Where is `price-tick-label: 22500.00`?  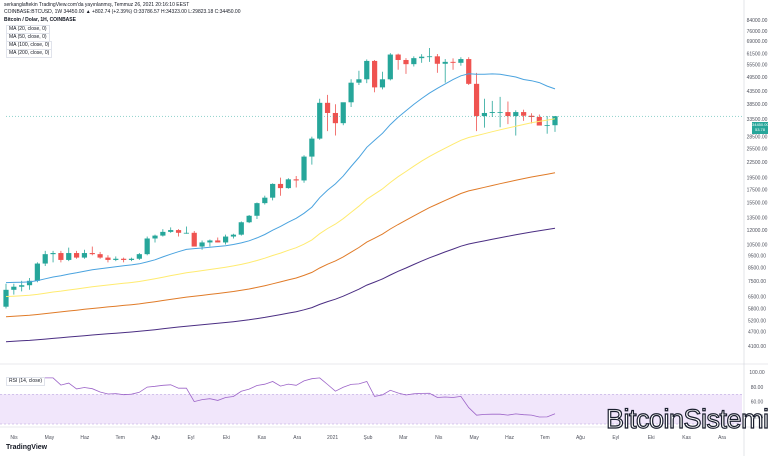 price-tick-label: 22500.00 is located at coordinates (757, 163).